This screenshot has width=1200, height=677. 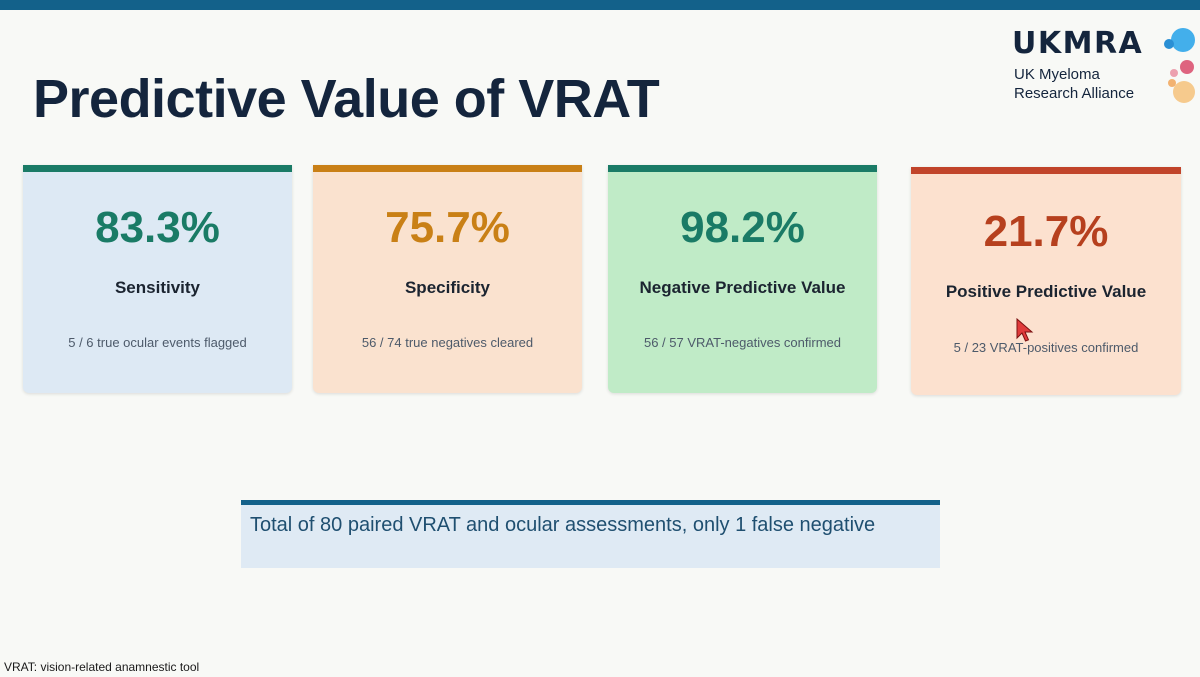 I want to click on npv-detail: 56 / 57 VRAT-negatives confirmed, so click(x=742, y=342).